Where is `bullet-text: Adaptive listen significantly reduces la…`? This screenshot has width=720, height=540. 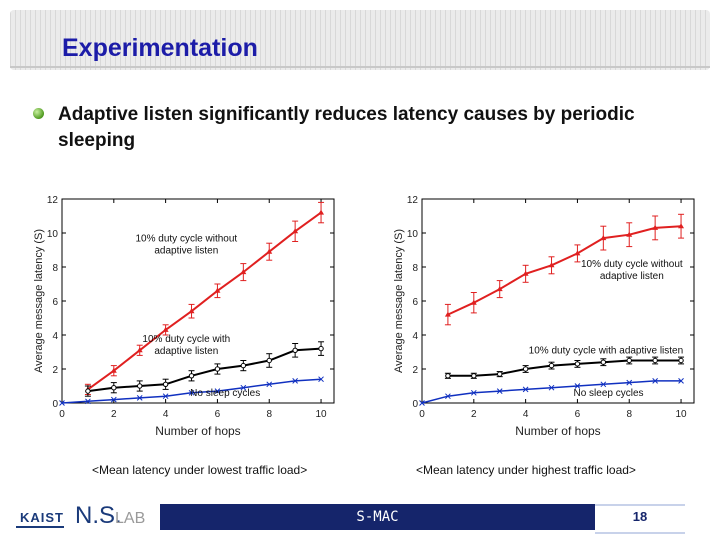 bullet-text: Adaptive listen significantly reduces la… is located at coordinates (346, 127).